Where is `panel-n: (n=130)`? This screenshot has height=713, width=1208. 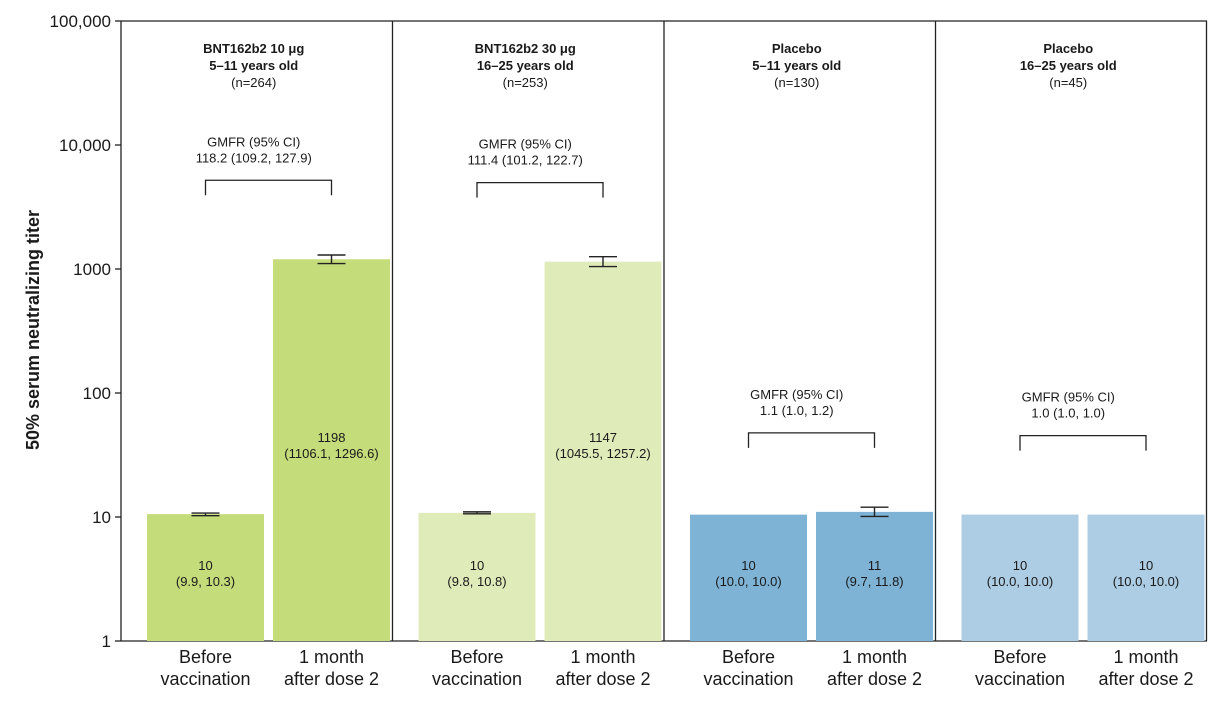
panel-n: (n=130) is located at coordinates (796, 82).